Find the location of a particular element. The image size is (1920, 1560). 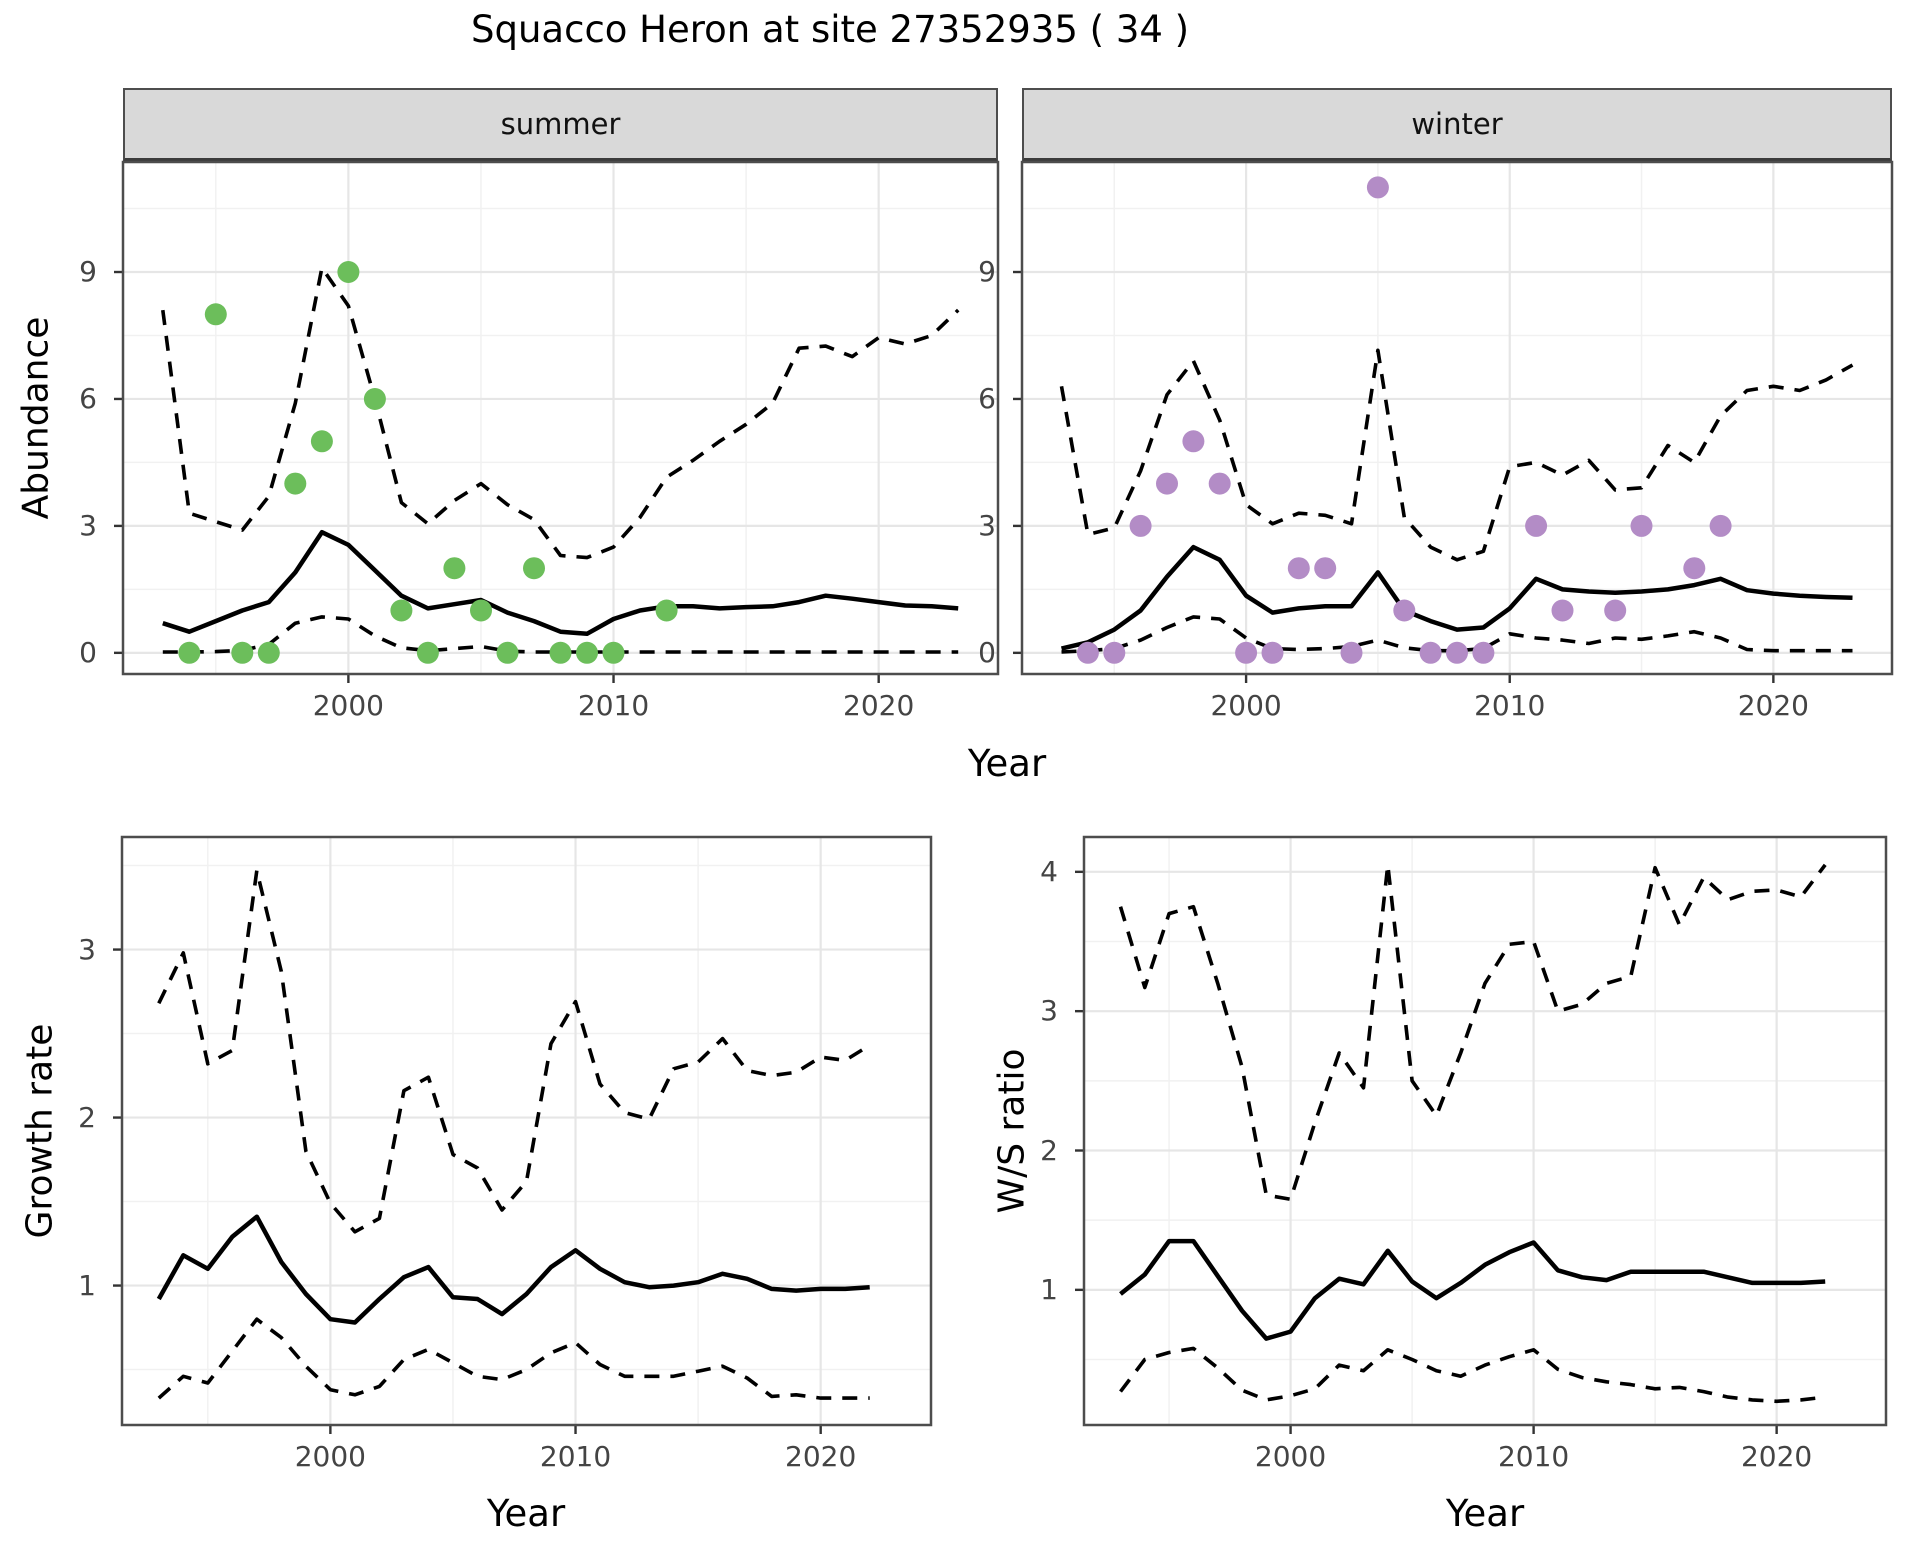

ws-x-tick-label: 2020 is located at coordinates (1776, 1456).